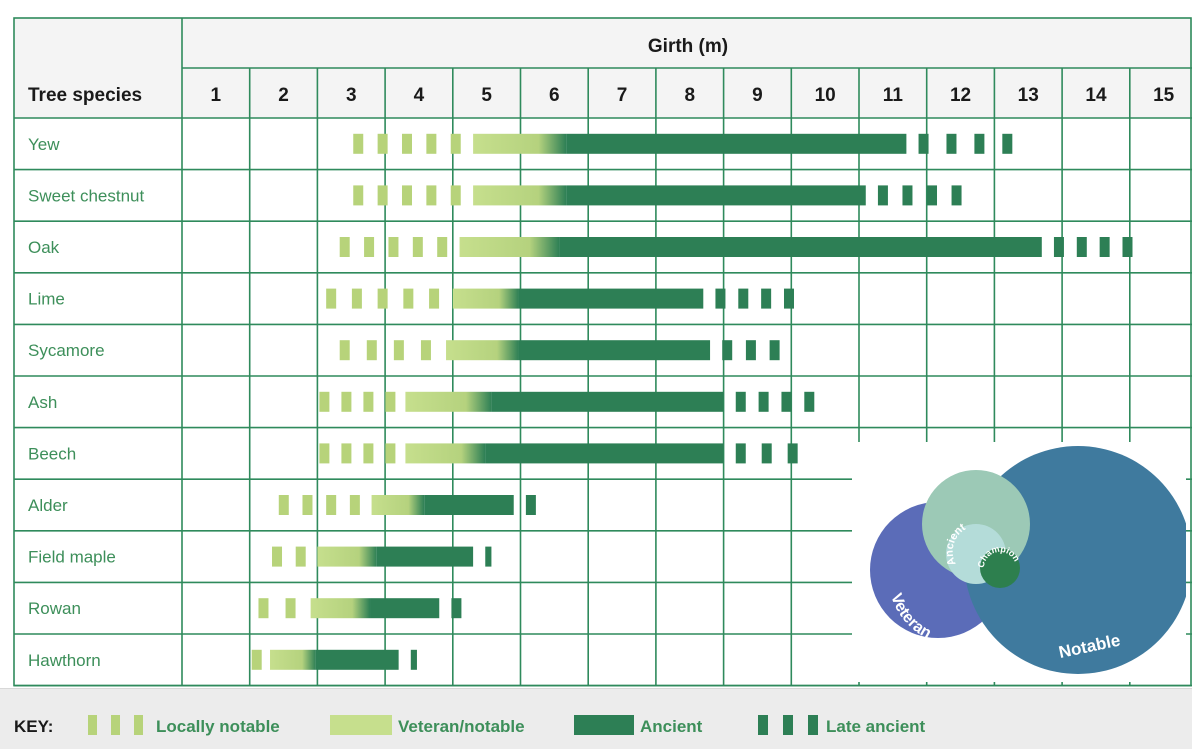  What do you see at coordinates (1000, 568) in the screenshot?
I see `venn-champion-circle` at bounding box center [1000, 568].